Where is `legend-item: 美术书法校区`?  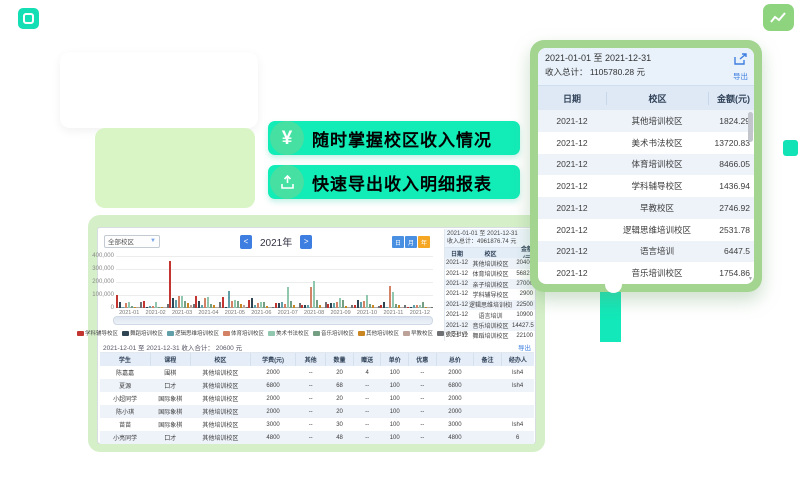 legend-item: 美术书法校区 is located at coordinates (288, 333).